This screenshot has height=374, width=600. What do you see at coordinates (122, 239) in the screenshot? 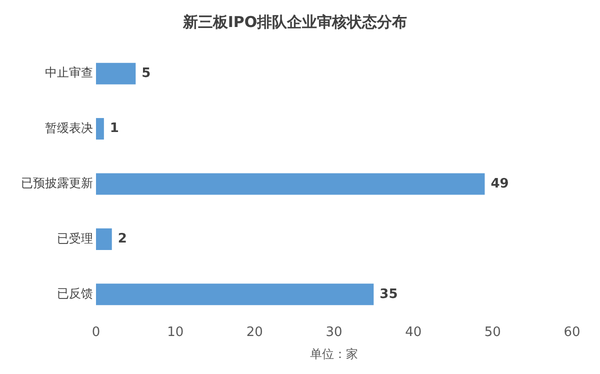
I see `data-label: 2` at bounding box center [122, 239].